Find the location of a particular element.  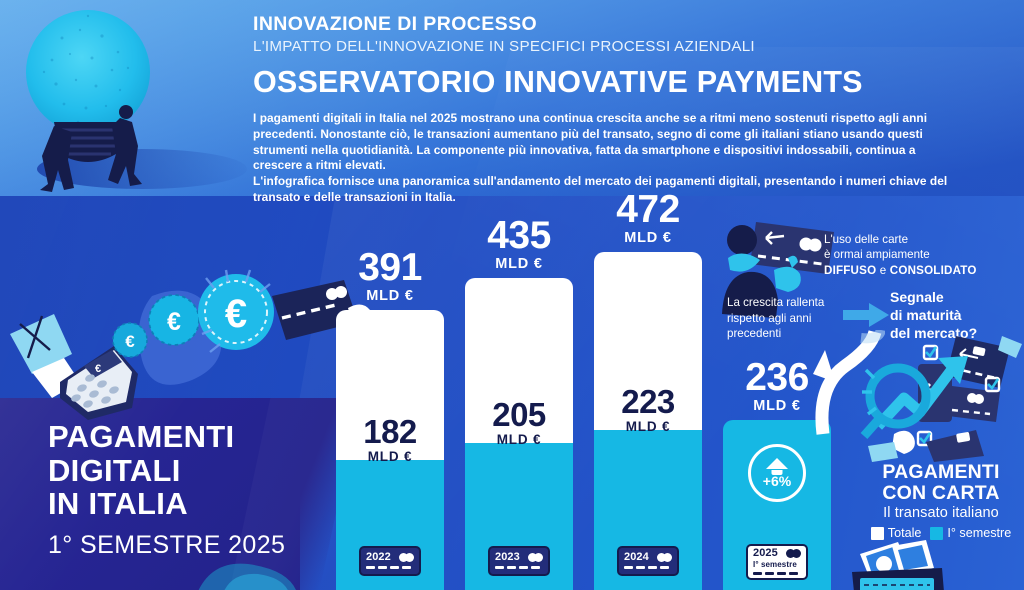

growth-badge-2025: +6% is located at coordinates (777, 473).